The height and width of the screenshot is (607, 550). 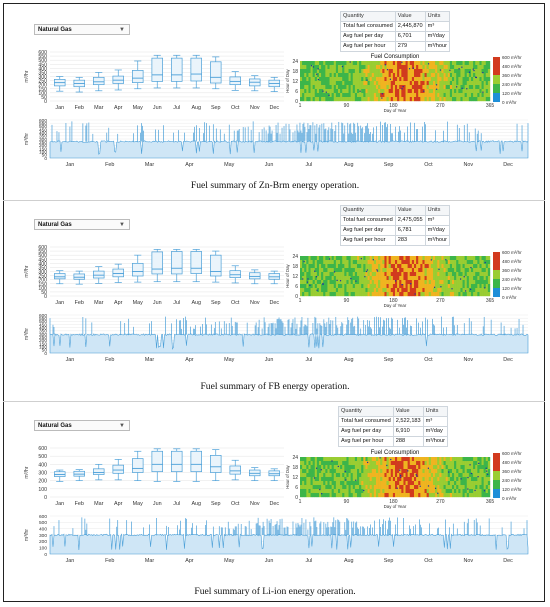 I want to click on y-tick-label: 250, so click(x=42, y=82).